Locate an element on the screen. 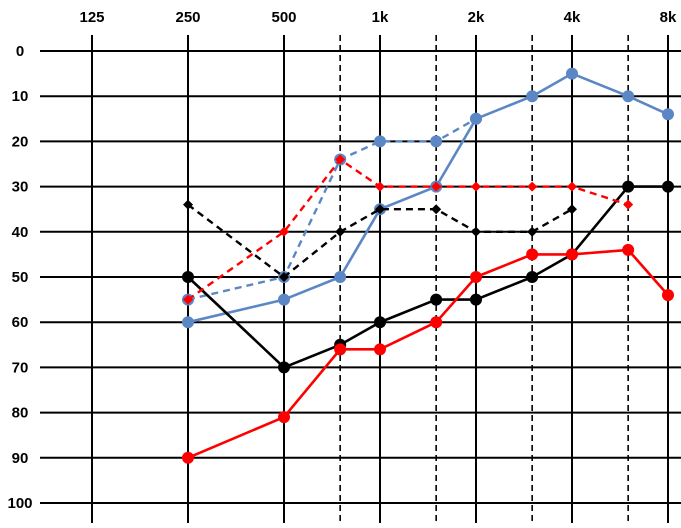 This screenshot has width=681, height=528. x-tick-label-1k: 1k is located at coordinates (380, 17).